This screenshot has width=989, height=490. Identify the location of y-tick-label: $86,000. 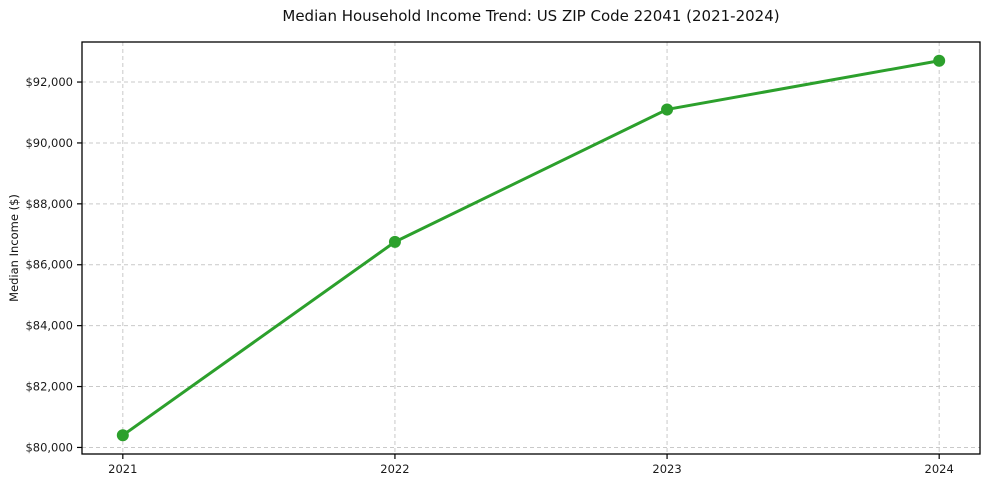
(49, 265).